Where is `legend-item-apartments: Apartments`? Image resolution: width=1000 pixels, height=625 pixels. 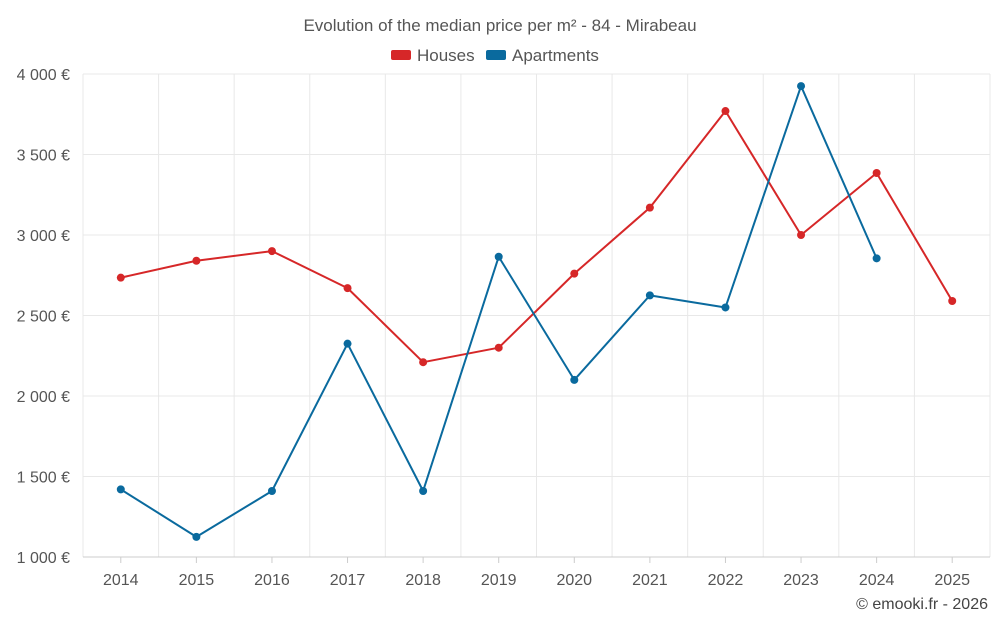
legend-item-apartments: Apartments is located at coordinates (542, 55).